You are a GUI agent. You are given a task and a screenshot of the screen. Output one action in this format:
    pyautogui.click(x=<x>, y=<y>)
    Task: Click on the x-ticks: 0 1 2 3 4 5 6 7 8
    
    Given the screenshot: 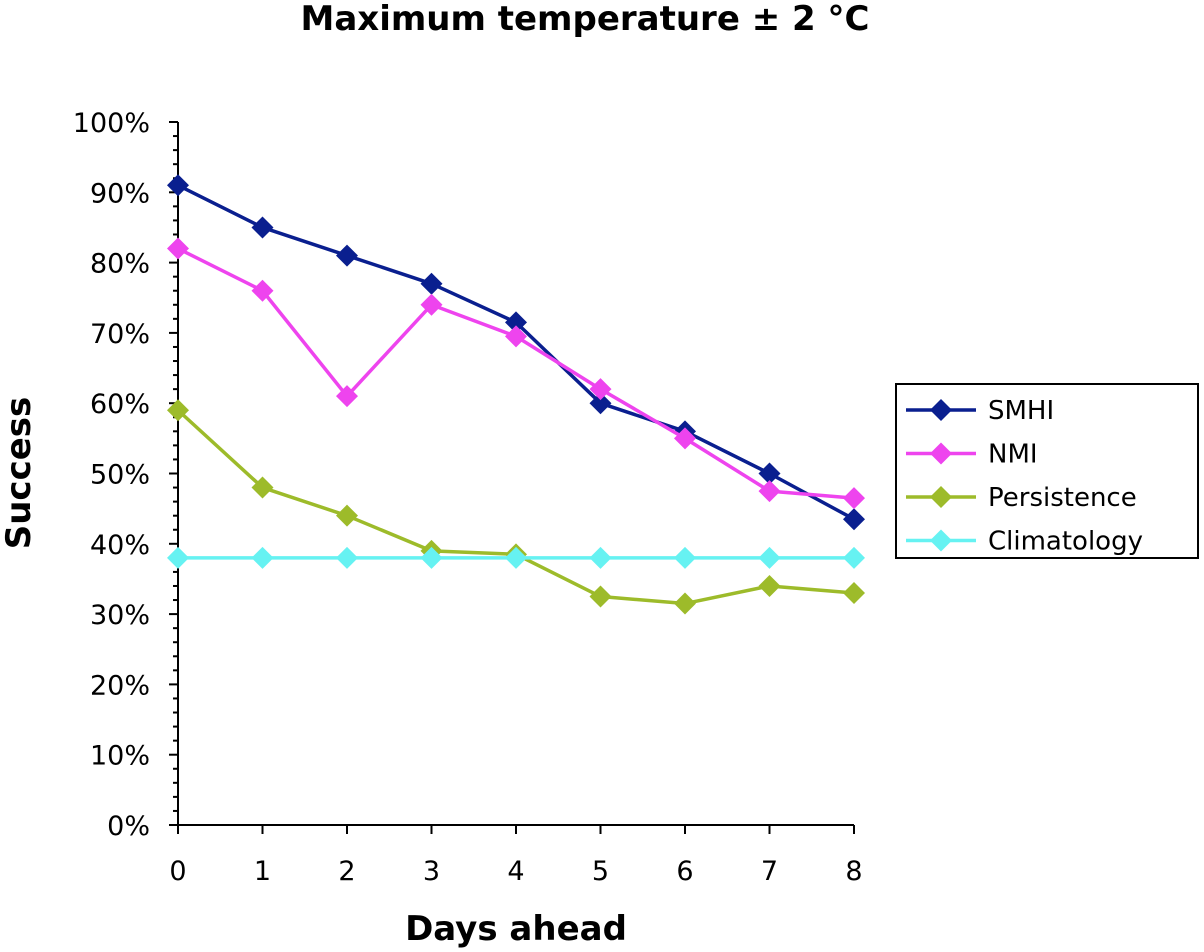 What is the action you would take?
    pyautogui.click(x=516, y=856)
    